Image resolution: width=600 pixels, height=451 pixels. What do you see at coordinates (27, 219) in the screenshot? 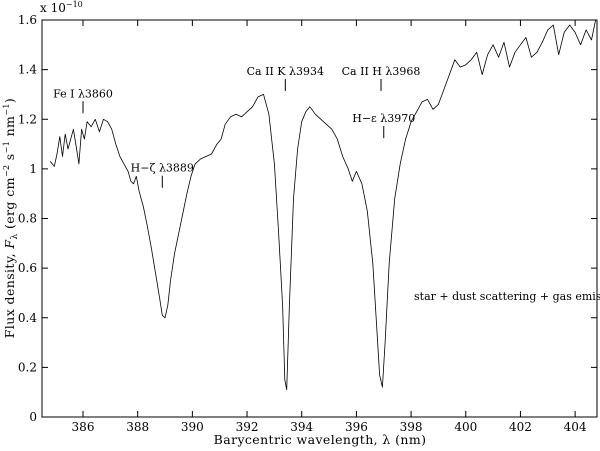
I see `y-tick-label: 0.8` at bounding box center [27, 219].